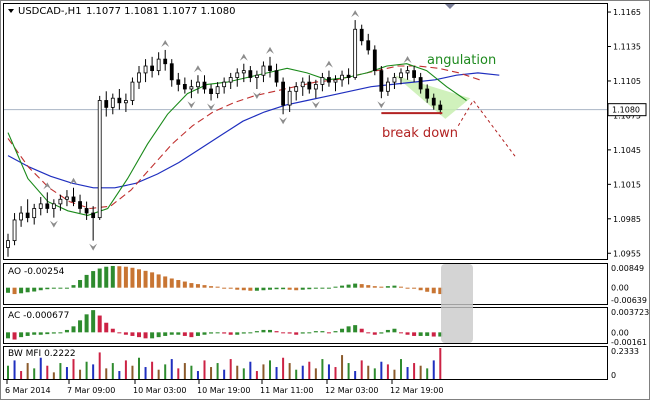 This screenshot has height=404, width=650. What do you see at coordinates (625, 351) in the screenshot?
I see `mfi-tick-label: 0.2333` at bounding box center [625, 351].